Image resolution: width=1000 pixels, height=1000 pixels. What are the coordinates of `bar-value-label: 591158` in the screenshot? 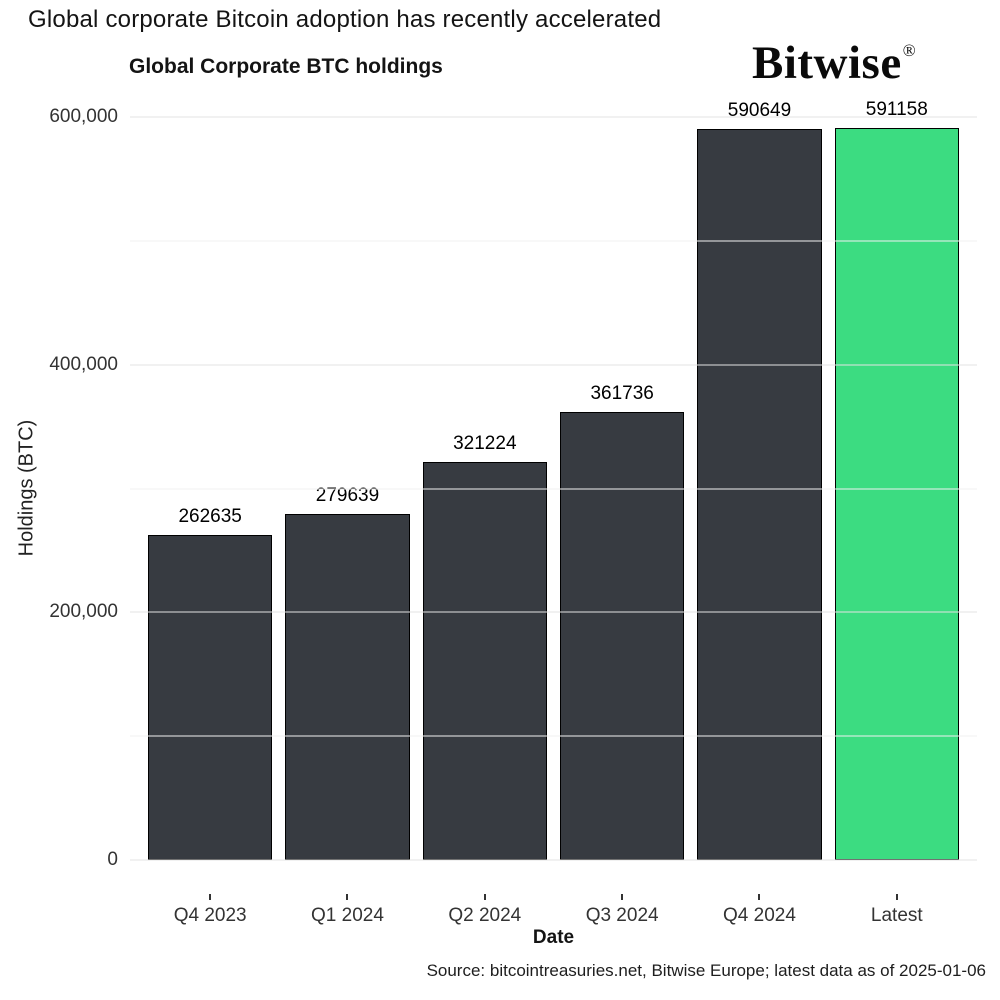 It's located at (896, 109).